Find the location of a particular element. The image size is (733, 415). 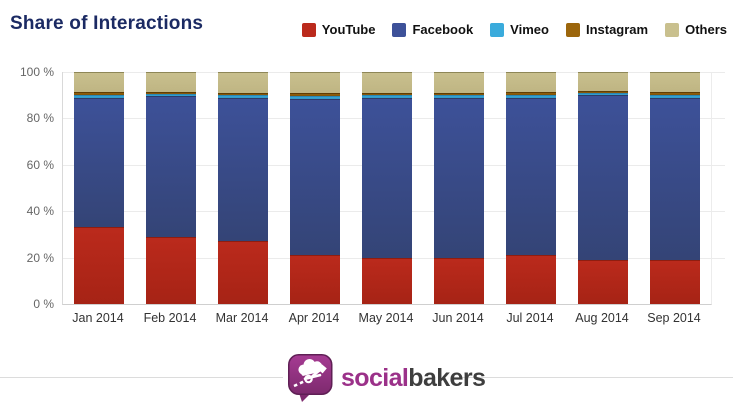

bar-slot-apr-2014 is located at coordinates (315, 188).